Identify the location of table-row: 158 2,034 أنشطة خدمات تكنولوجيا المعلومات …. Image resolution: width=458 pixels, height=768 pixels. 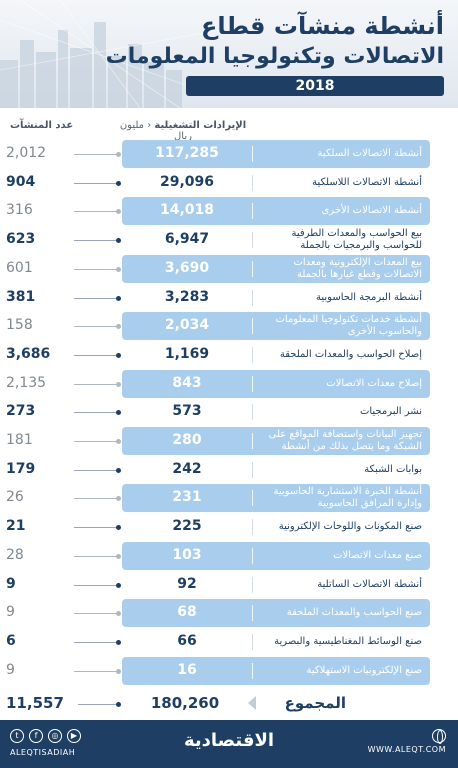
(229, 326).